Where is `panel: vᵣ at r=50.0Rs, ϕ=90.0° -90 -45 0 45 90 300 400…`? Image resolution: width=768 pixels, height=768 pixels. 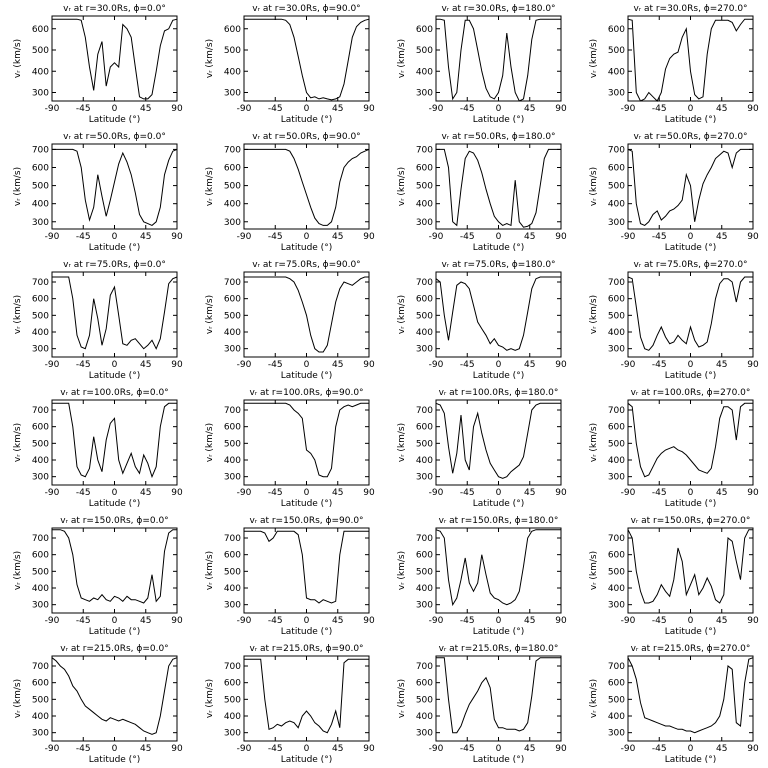 panel: vᵣ at r=50.0Rs, ϕ=90.0° -90 -45 0 45 90 300 400… is located at coordinates (290, 192).